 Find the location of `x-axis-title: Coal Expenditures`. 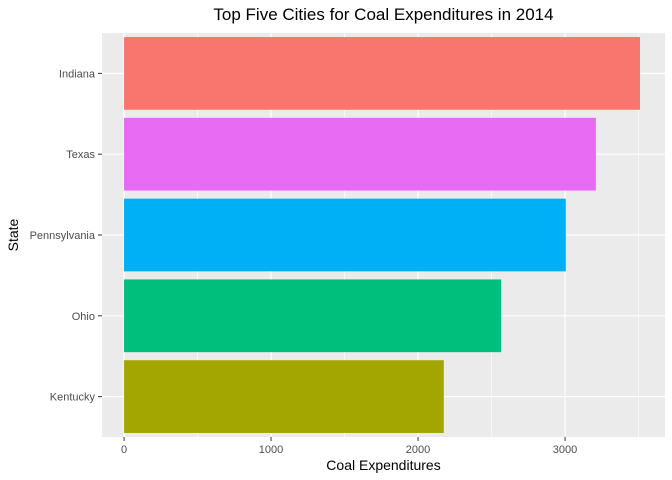

x-axis-title: Coal Expenditures is located at coordinates (383, 465).